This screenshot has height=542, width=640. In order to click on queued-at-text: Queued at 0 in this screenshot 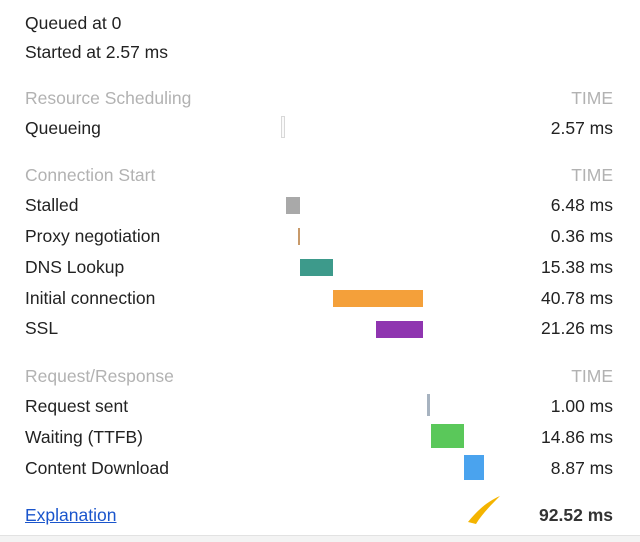, I will do `click(73, 23)`.